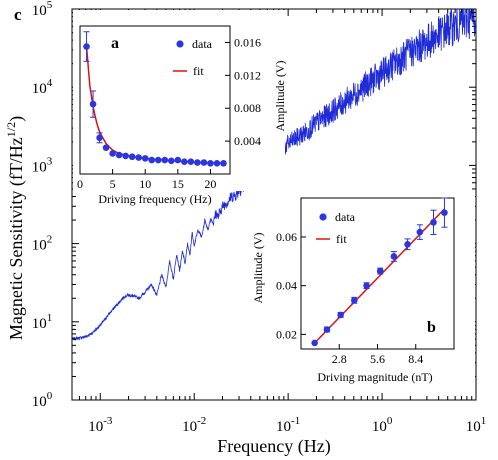 This screenshot has height=460, width=498. I want to click on inset-a-y-tick-label: 0.012, so click(247, 75).